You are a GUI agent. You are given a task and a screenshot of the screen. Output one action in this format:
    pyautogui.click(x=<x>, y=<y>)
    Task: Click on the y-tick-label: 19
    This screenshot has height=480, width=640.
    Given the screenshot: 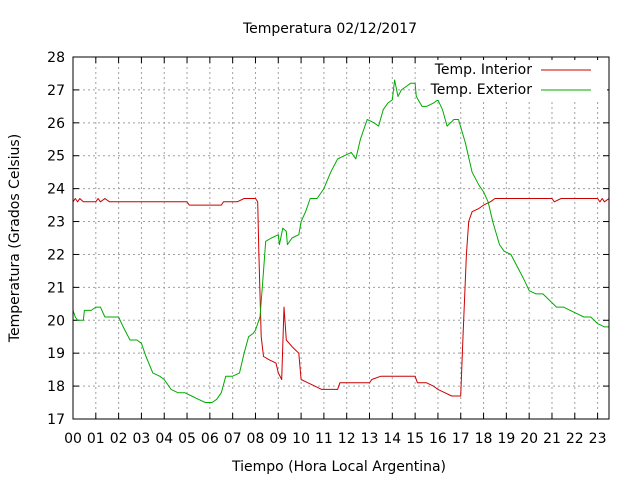 What is the action you would take?
    pyautogui.click(x=56, y=354)
    